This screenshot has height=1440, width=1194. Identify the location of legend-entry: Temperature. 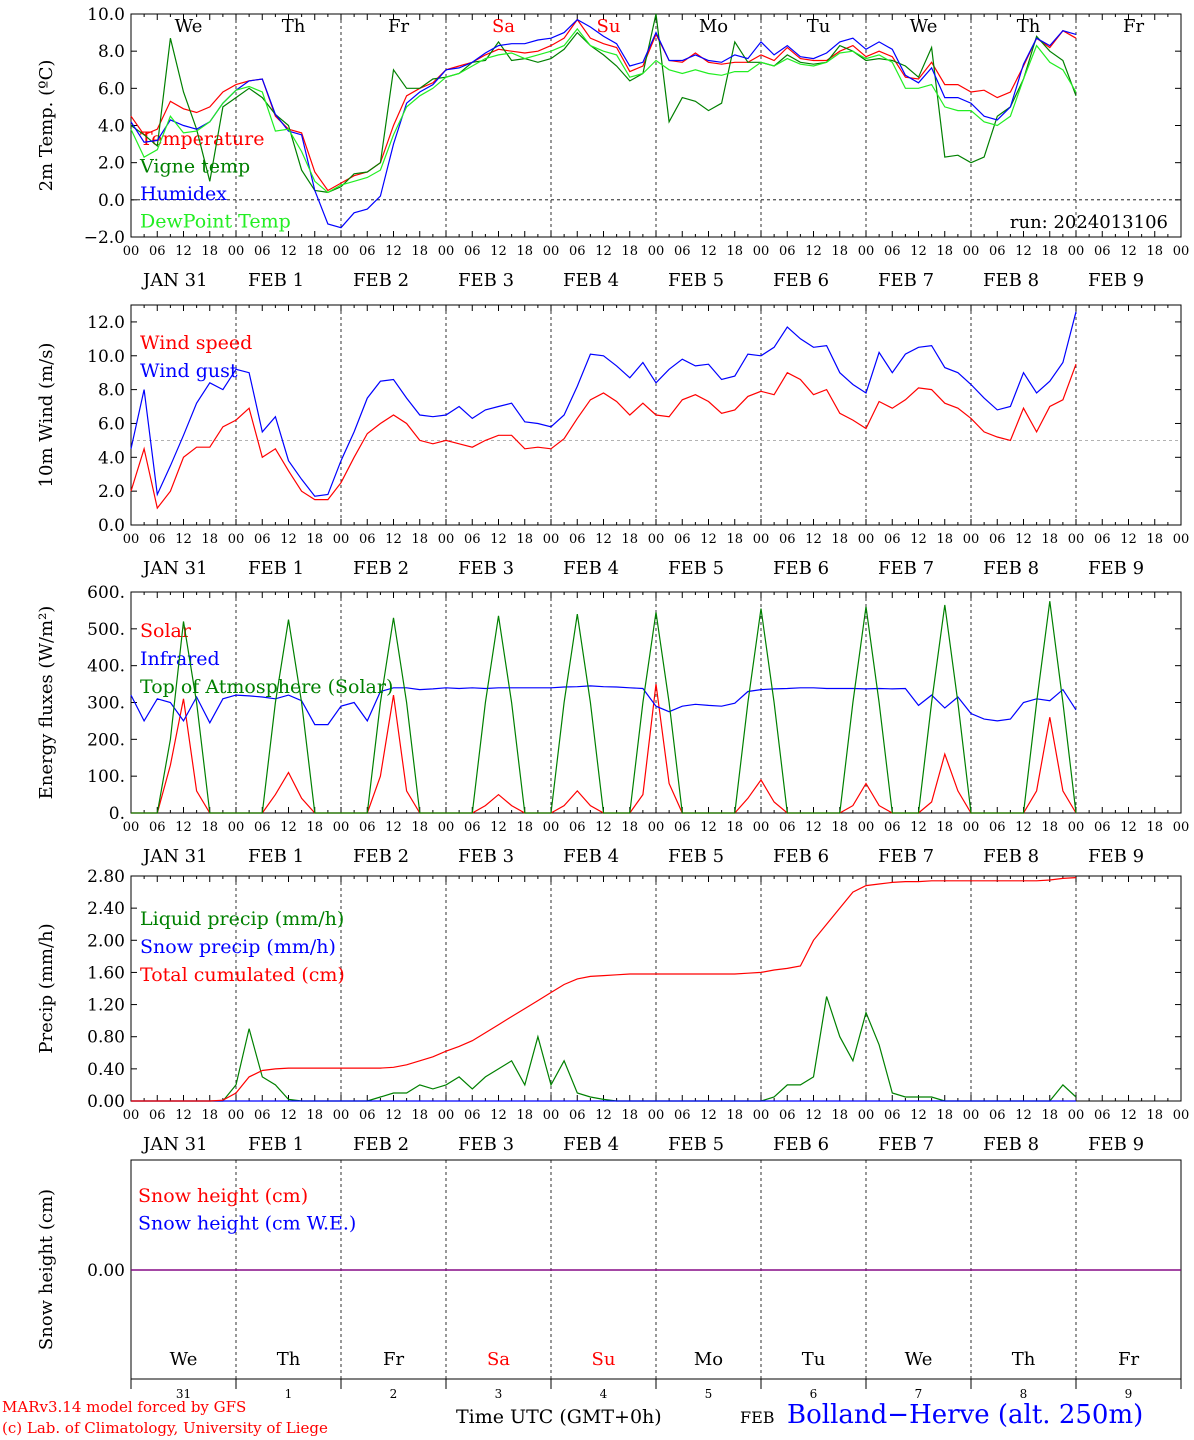
(202, 139).